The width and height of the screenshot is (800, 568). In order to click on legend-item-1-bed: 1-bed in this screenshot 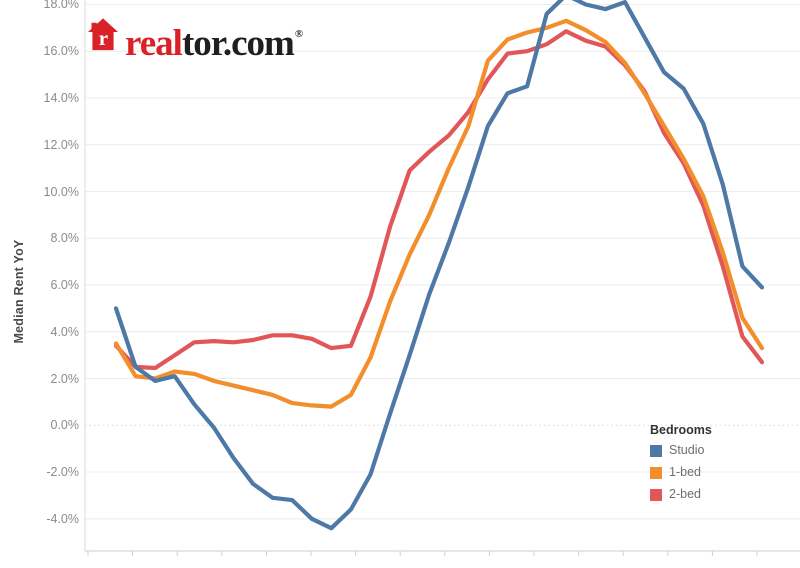, I will do `click(681, 472)`.